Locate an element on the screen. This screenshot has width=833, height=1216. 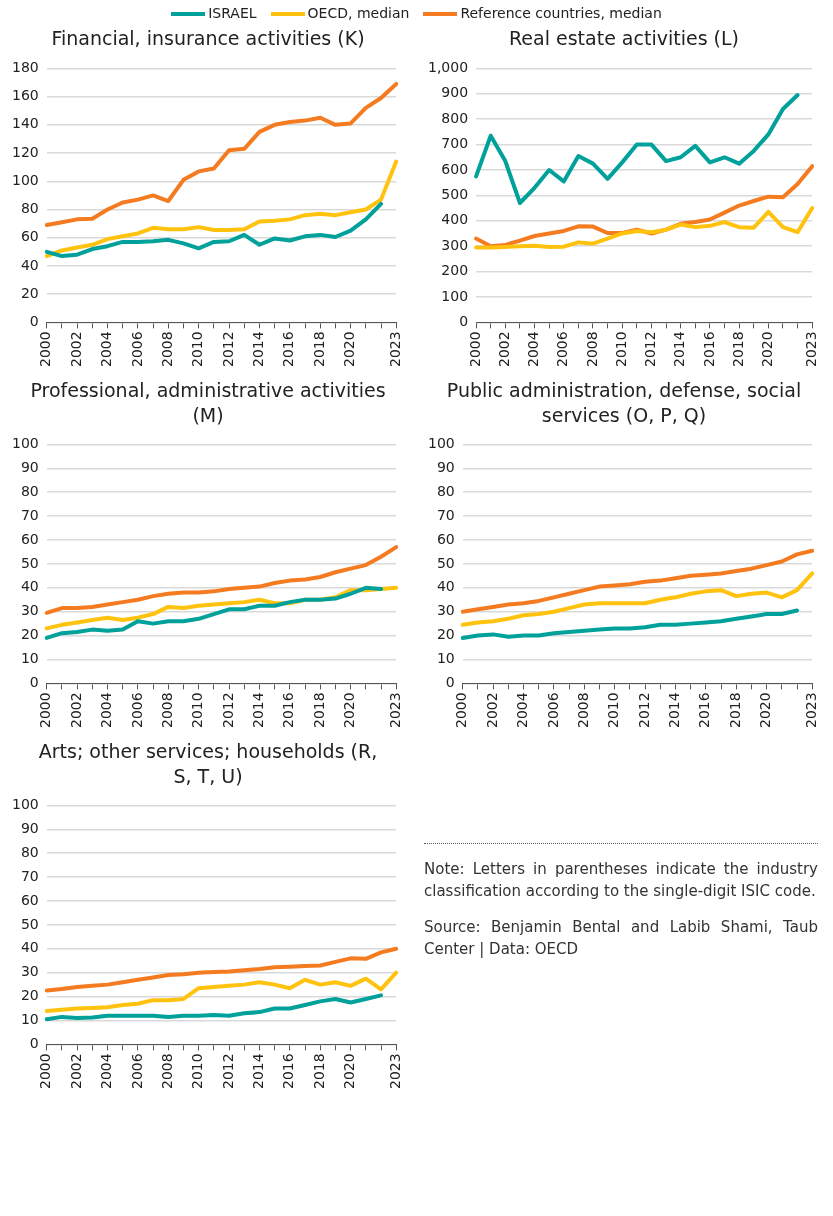
y-tick-label: 180 is located at coordinates (25, 67).